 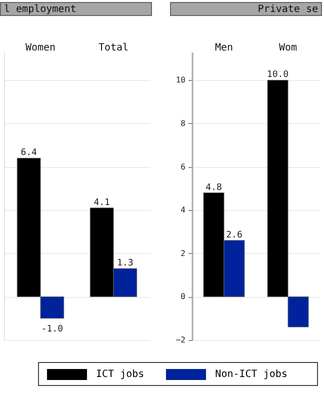 I want to click on y-tick-label: 4, so click(x=183, y=210).